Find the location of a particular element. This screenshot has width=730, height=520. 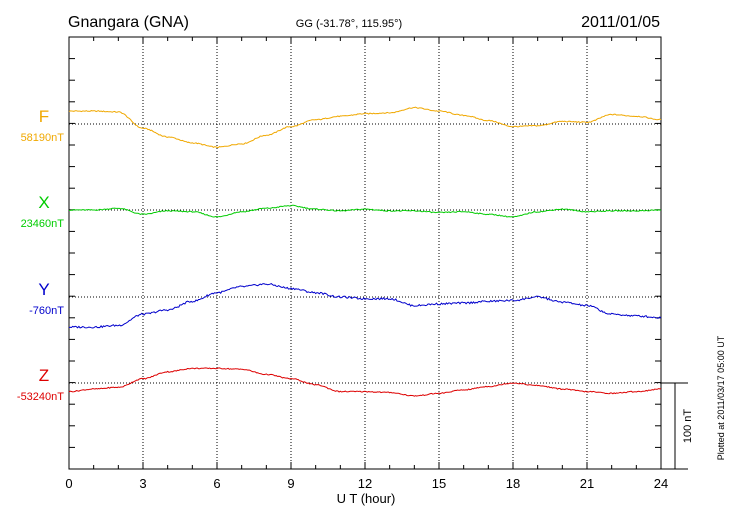

x-tick-label: 18 is located at coordinates (513, 483).